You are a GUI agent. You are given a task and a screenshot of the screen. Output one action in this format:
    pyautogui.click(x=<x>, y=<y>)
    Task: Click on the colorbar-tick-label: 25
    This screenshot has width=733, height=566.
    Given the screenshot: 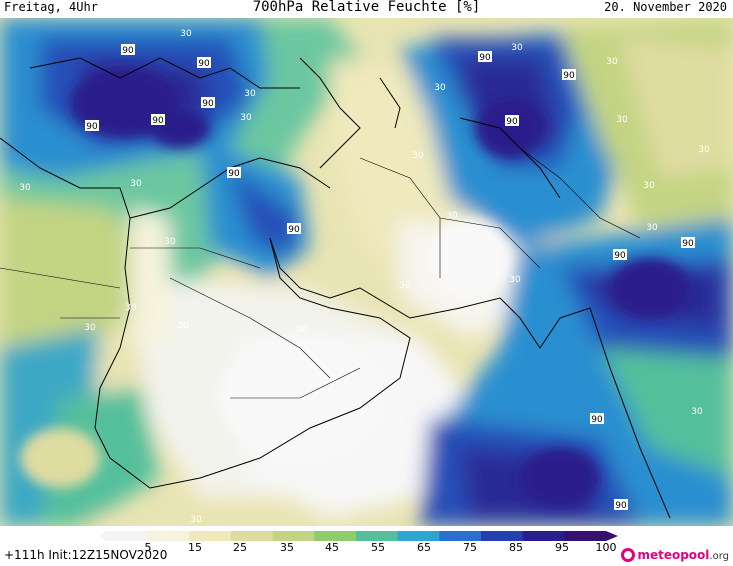 What is the action you would take?
    pyautogui.click(x=240, y=547)
    